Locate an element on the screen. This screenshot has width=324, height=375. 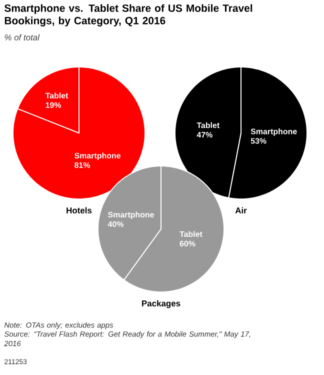
text: % of total is located at coordinates (22, 37).